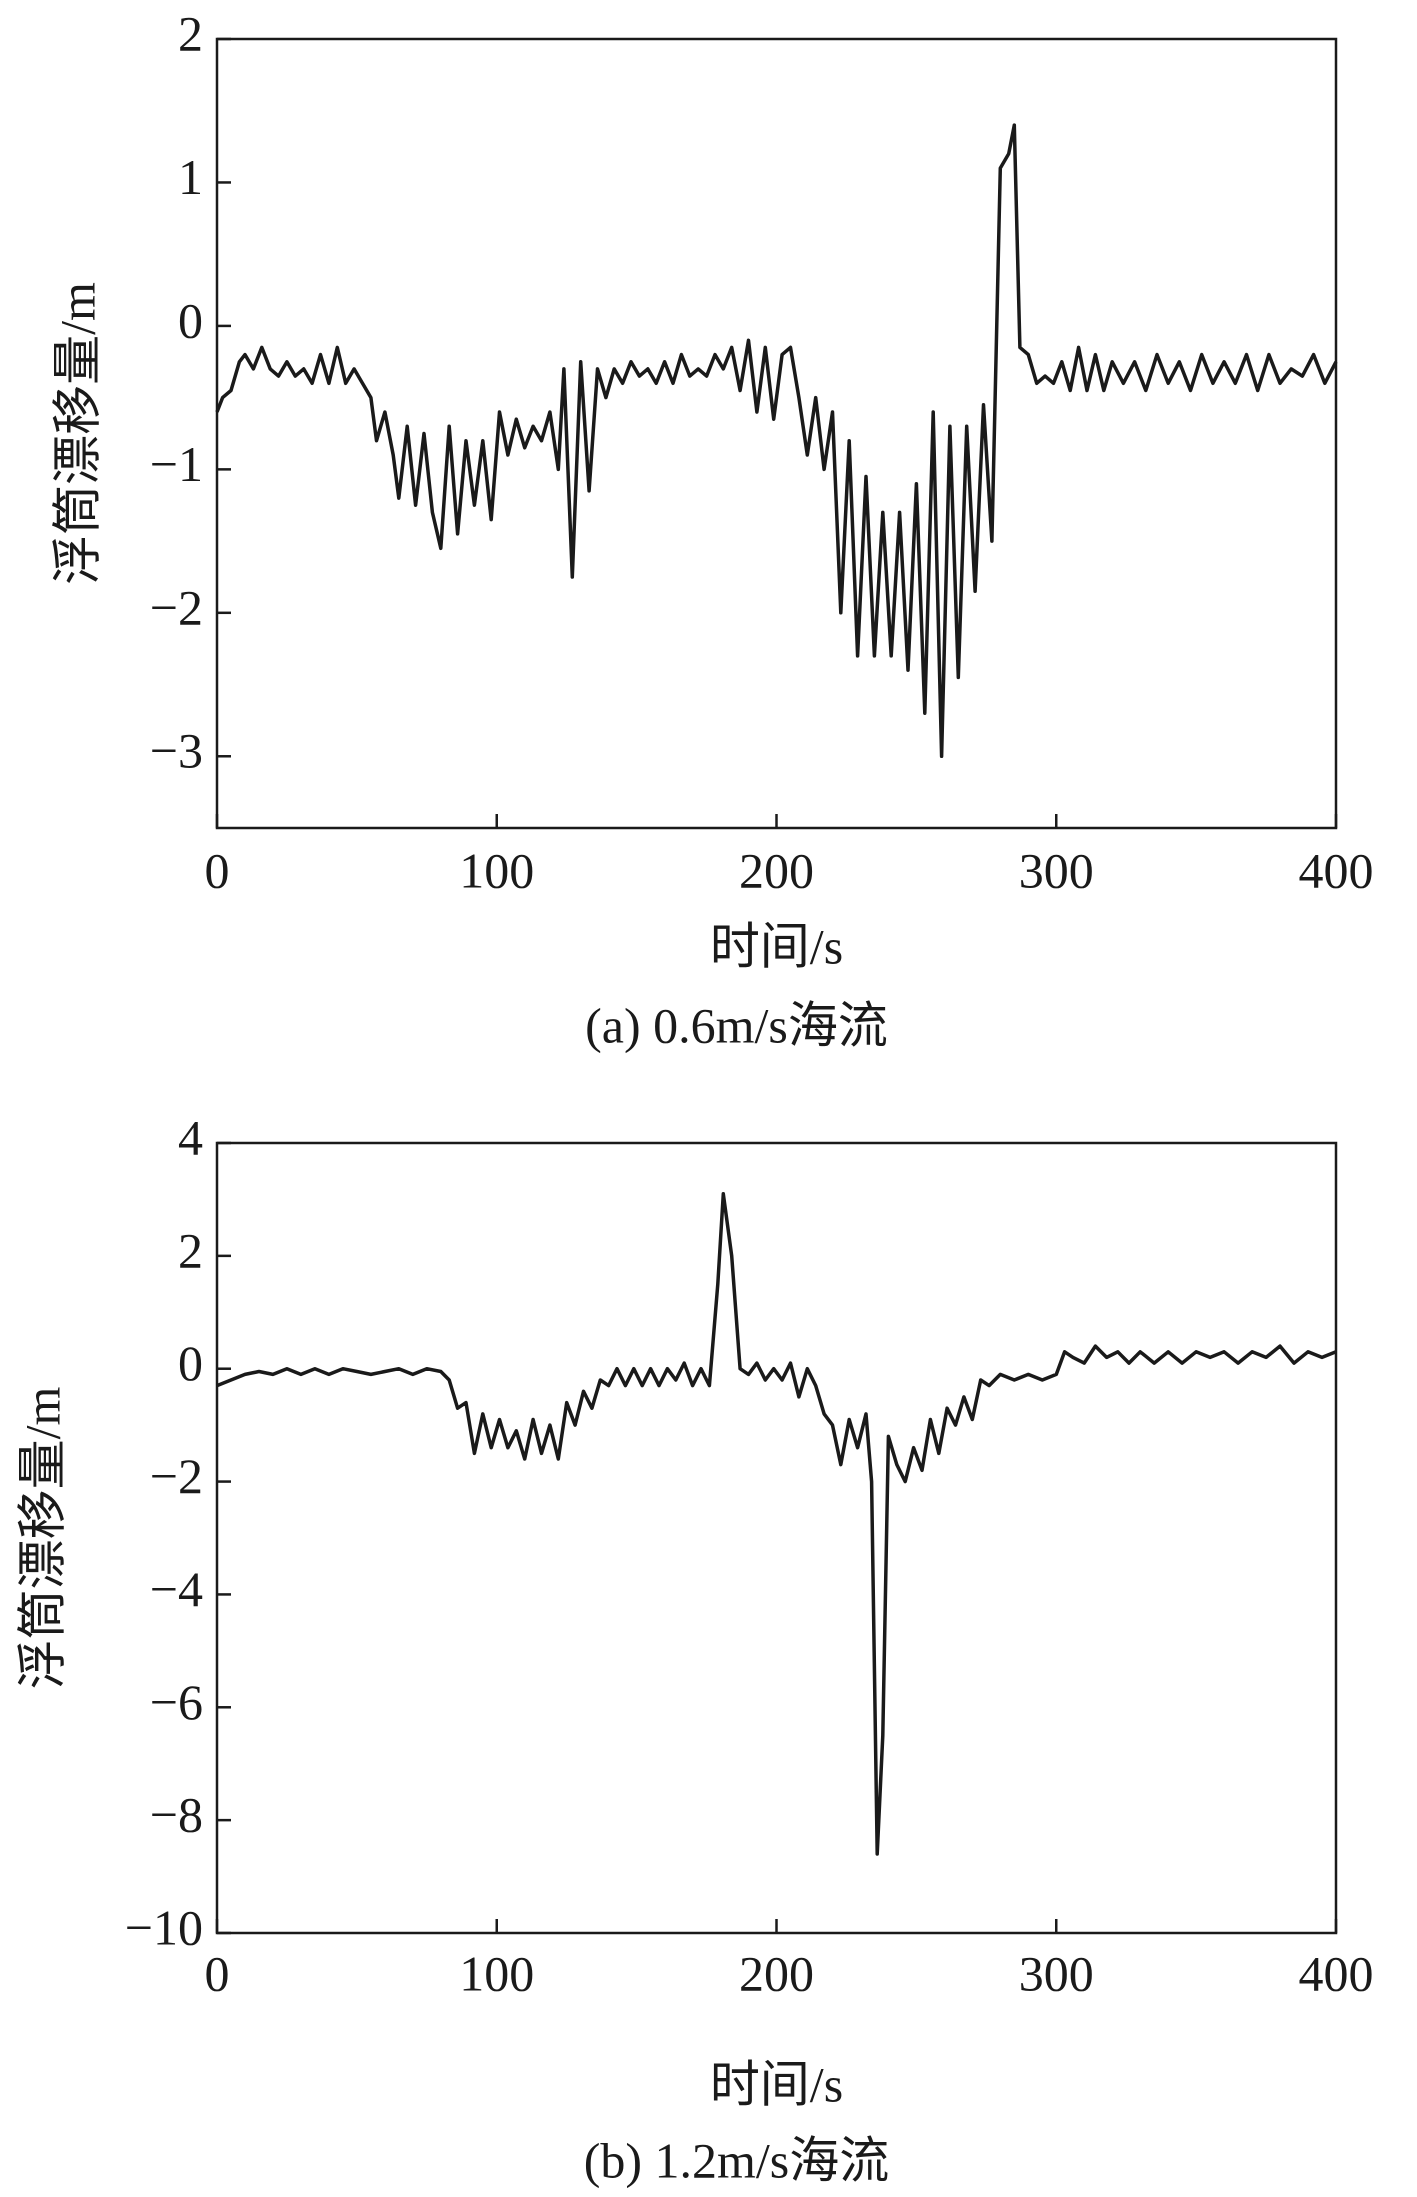 The image size is (1417, 2197). I want to click on y-tick-label: −3, so click(176, 751).